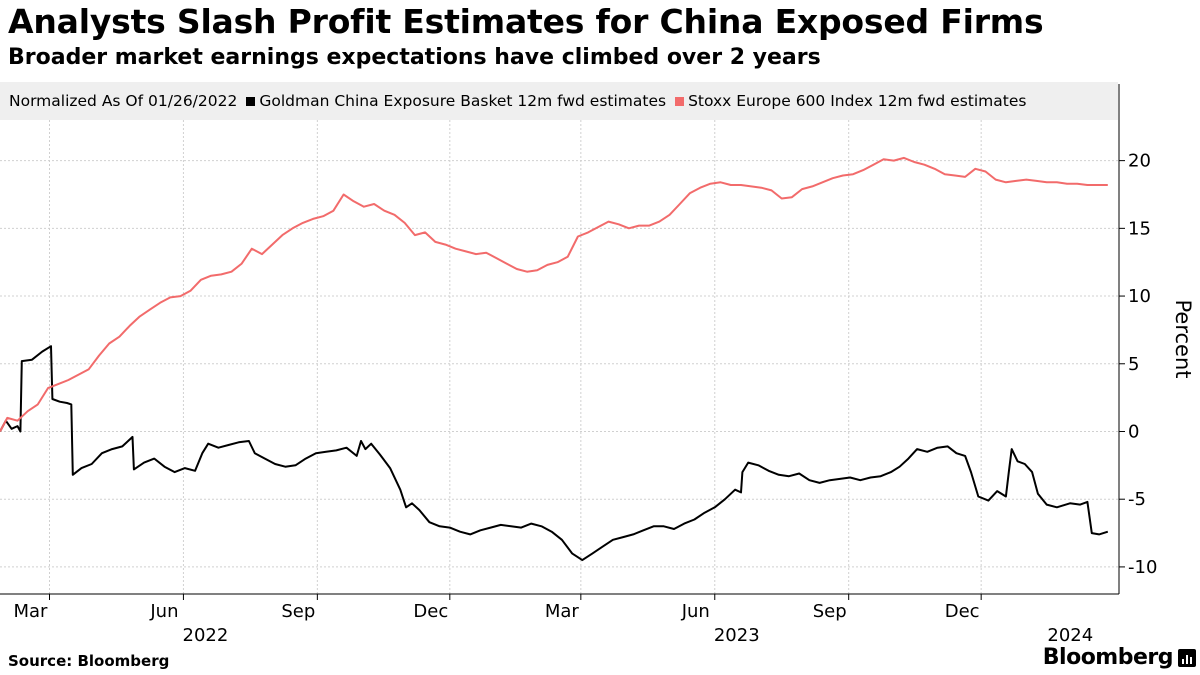  What do you see at coordinates (1139, 228) in the screenshot?
I see `y-tick-label: 15` at bounding box center [1139, 228].